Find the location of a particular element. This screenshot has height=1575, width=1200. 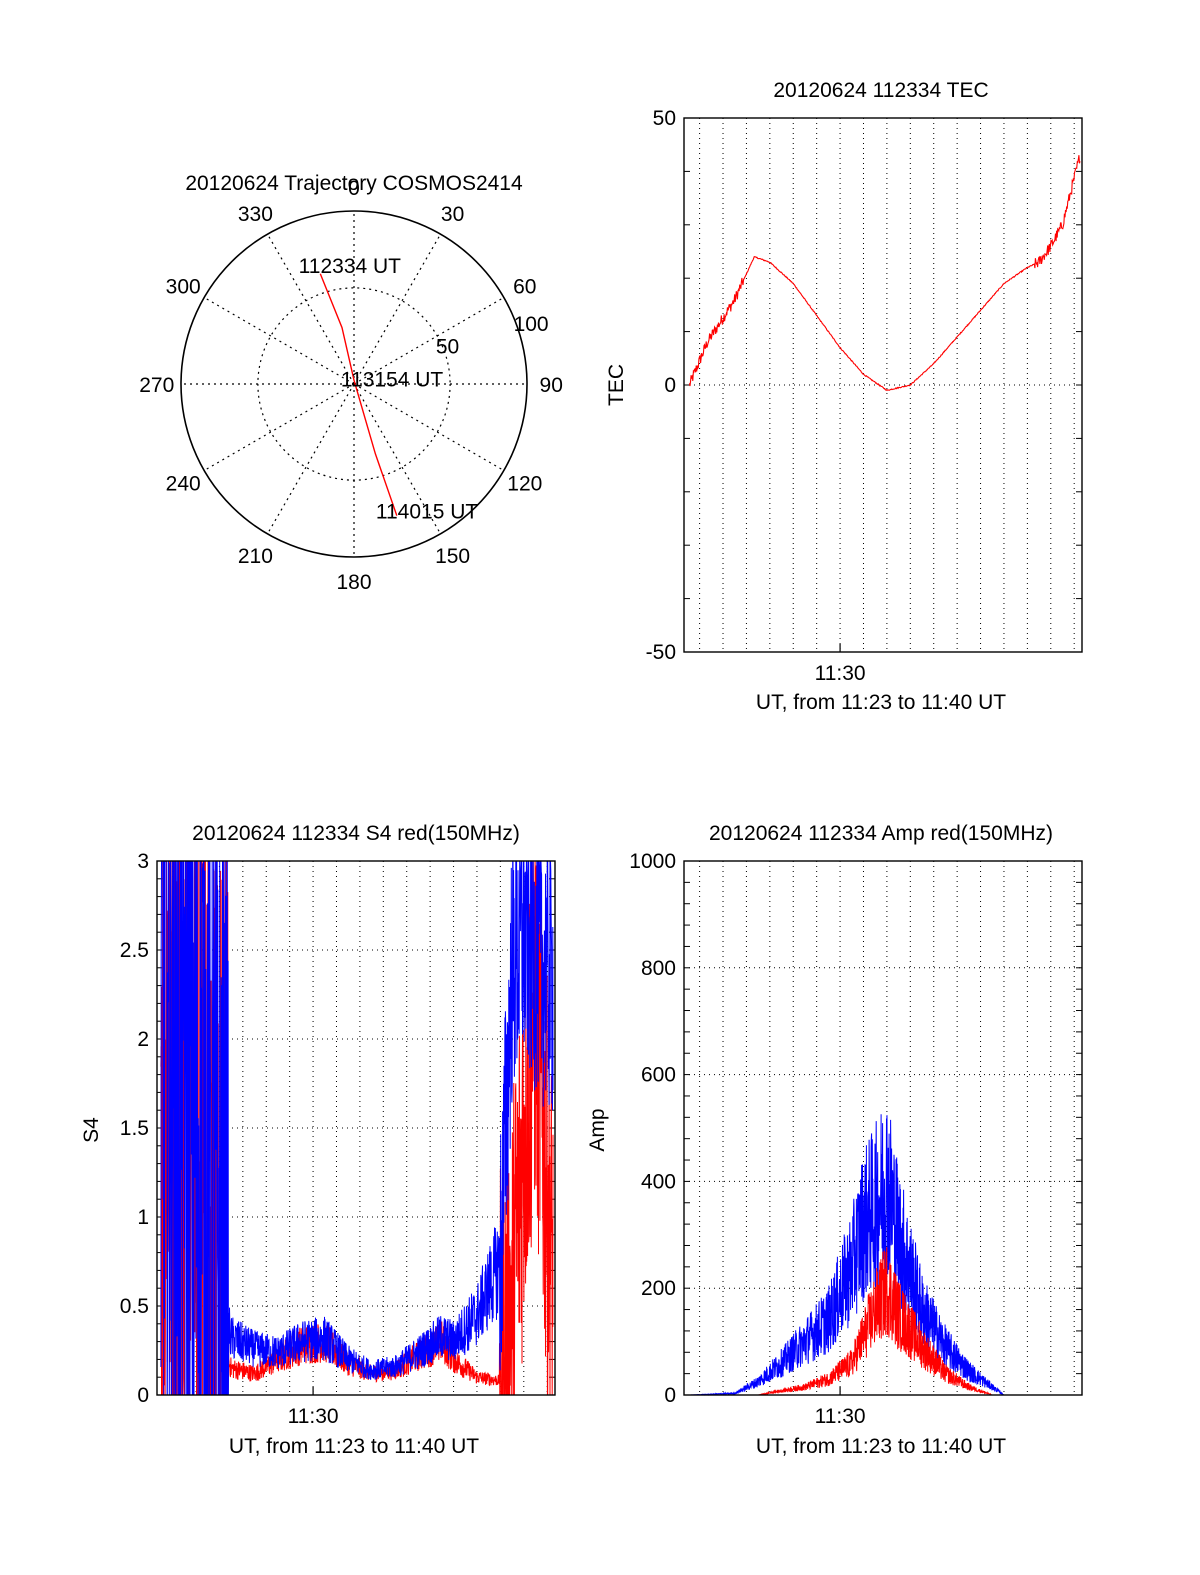

s4-title: 20120624 112334 S4 red(150MHz) is located at coordinates (356, 833).